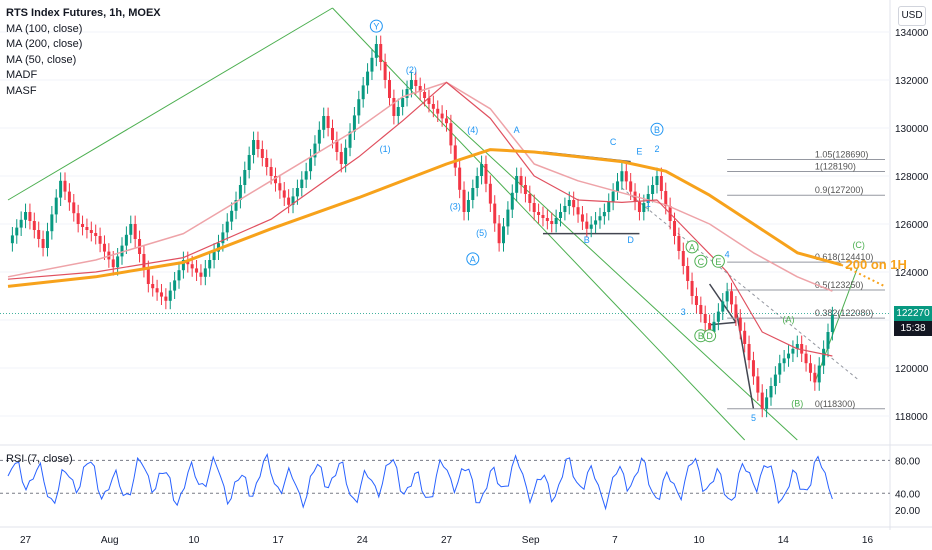 The height and width of the screenshot is (550, 932). What do you see at coordinates (22, 75) in the screenshot?
I see `legend-madf: MADF` at bounding box center [22, 75].